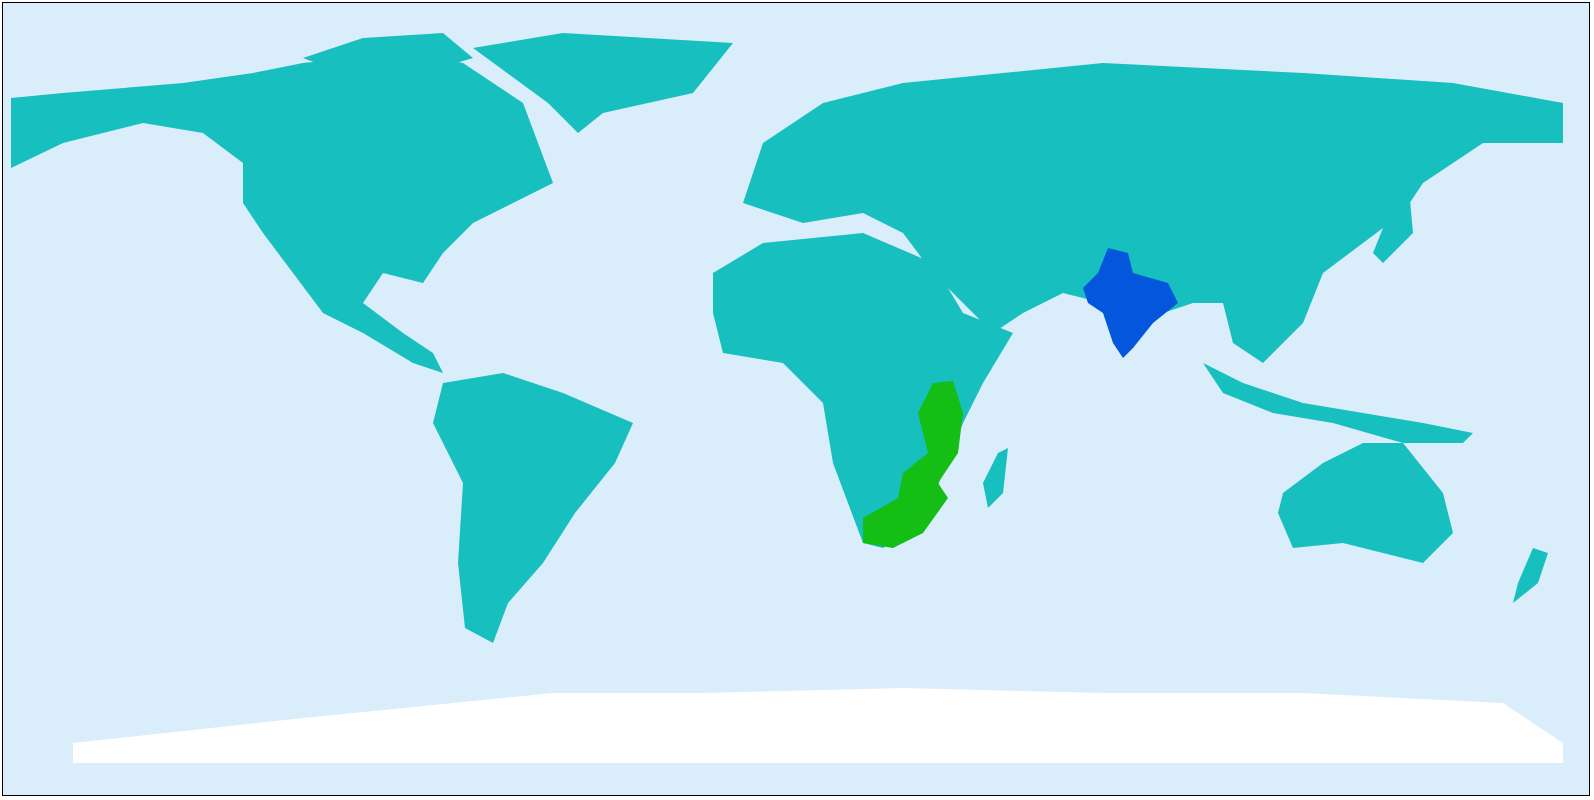 This screenshot has width=1594, height=800. Describe the element at coordinates (775, 155) in the screenshot. I see `uk` at that location.